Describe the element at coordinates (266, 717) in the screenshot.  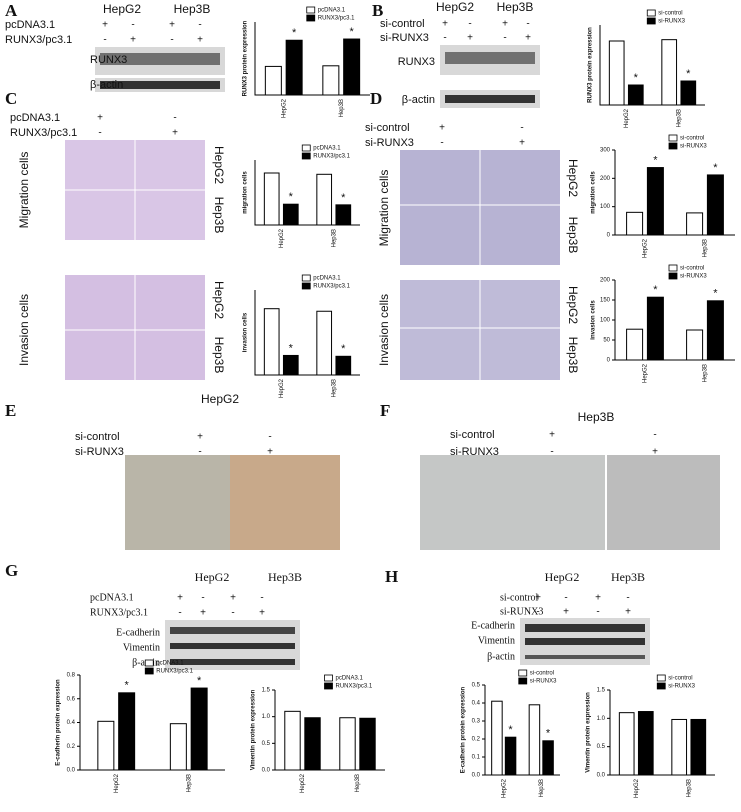
I see `y-tick-label: 1.0` at that location.